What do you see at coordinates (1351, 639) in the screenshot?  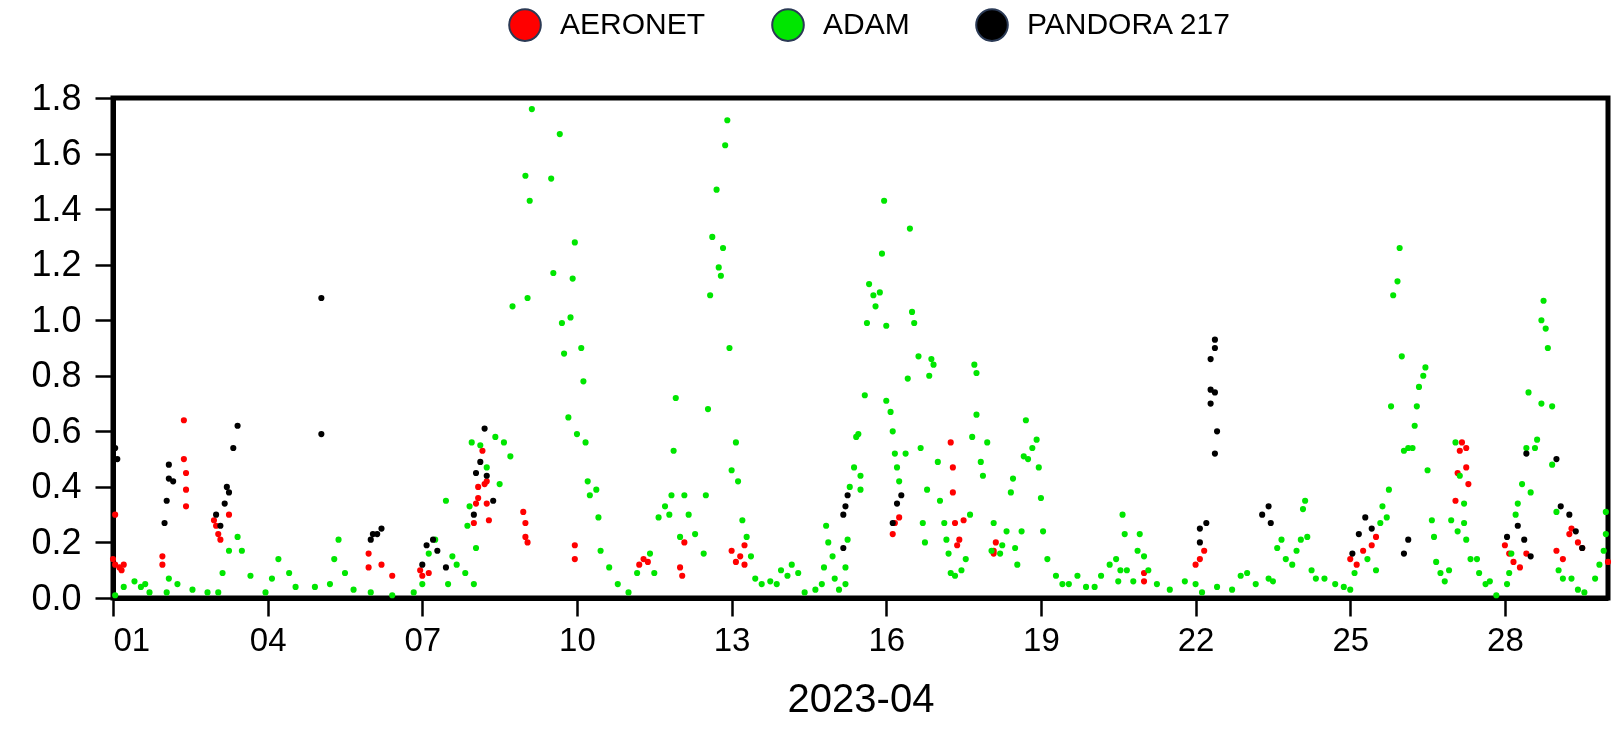 I see `x-tick-label: 25` at bounding box center [1351, 639].